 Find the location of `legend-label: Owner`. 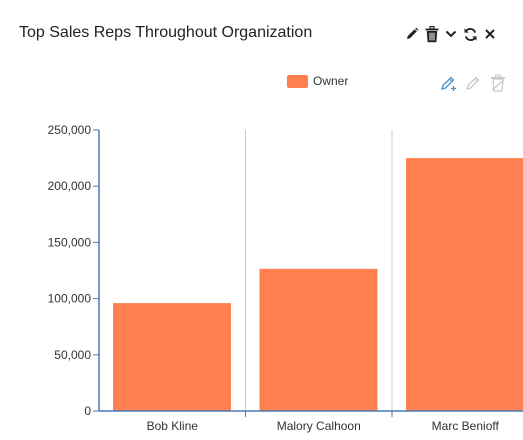

legend-label: Owner is located at coordinates (331, 81).